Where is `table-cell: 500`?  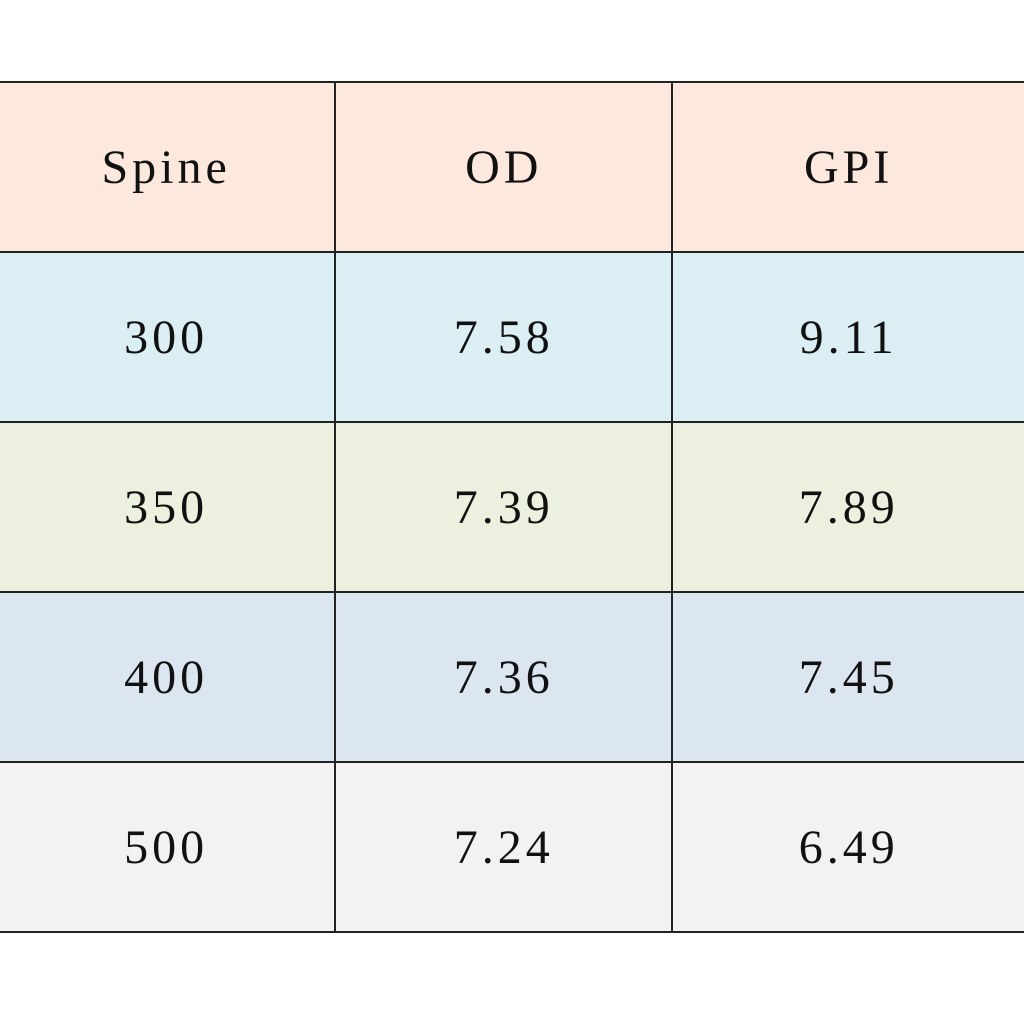 table-cell: 500 is located at coordinates (168, 847).